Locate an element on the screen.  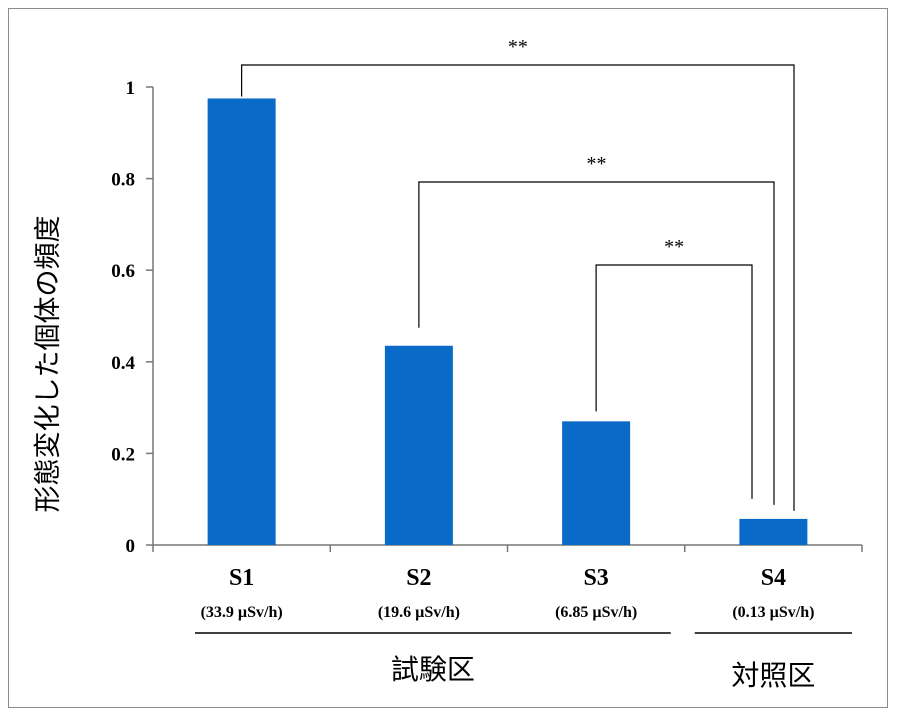
y-tick-label: 0.2 is located at coordinates (123, 454).